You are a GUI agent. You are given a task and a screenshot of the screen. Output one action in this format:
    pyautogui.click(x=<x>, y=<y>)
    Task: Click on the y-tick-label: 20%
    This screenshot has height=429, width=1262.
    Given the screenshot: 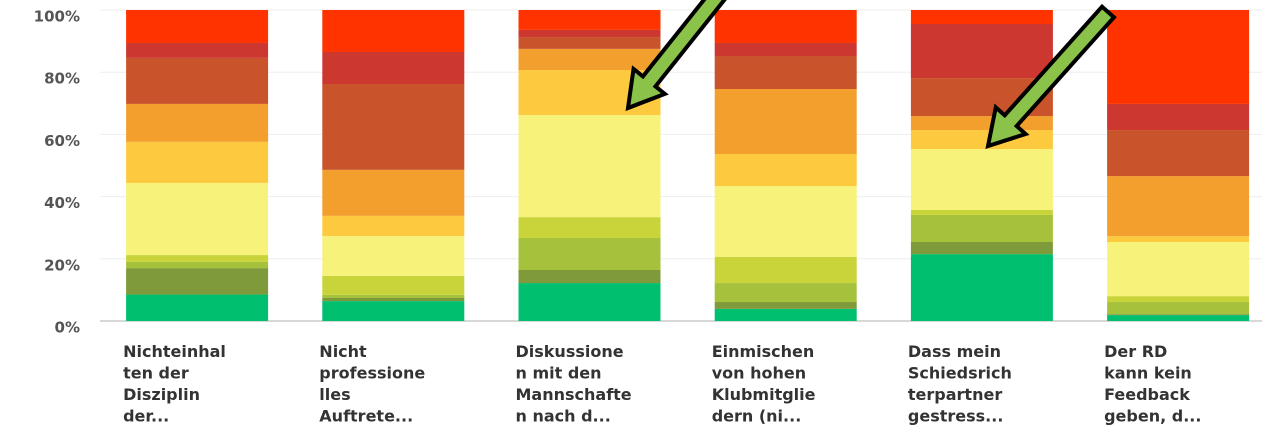 What is the action you would take?
    pyautogui.click(x=62, y=265)
    